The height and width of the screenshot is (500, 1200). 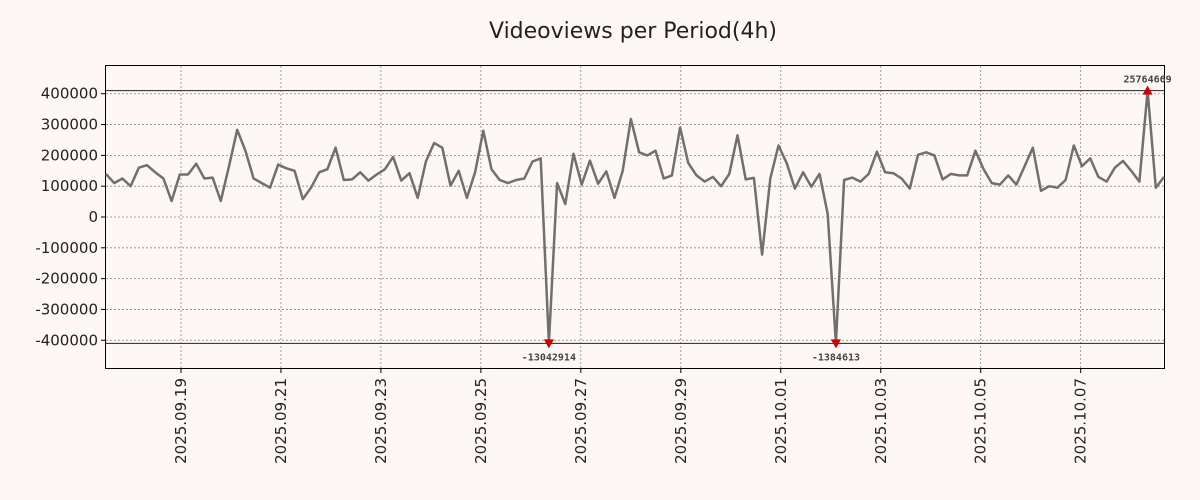 What do you see at coordinates (66, 309) in the screenshot?
I see `y-tick-label: -300000` at bounding box center [66, 309].